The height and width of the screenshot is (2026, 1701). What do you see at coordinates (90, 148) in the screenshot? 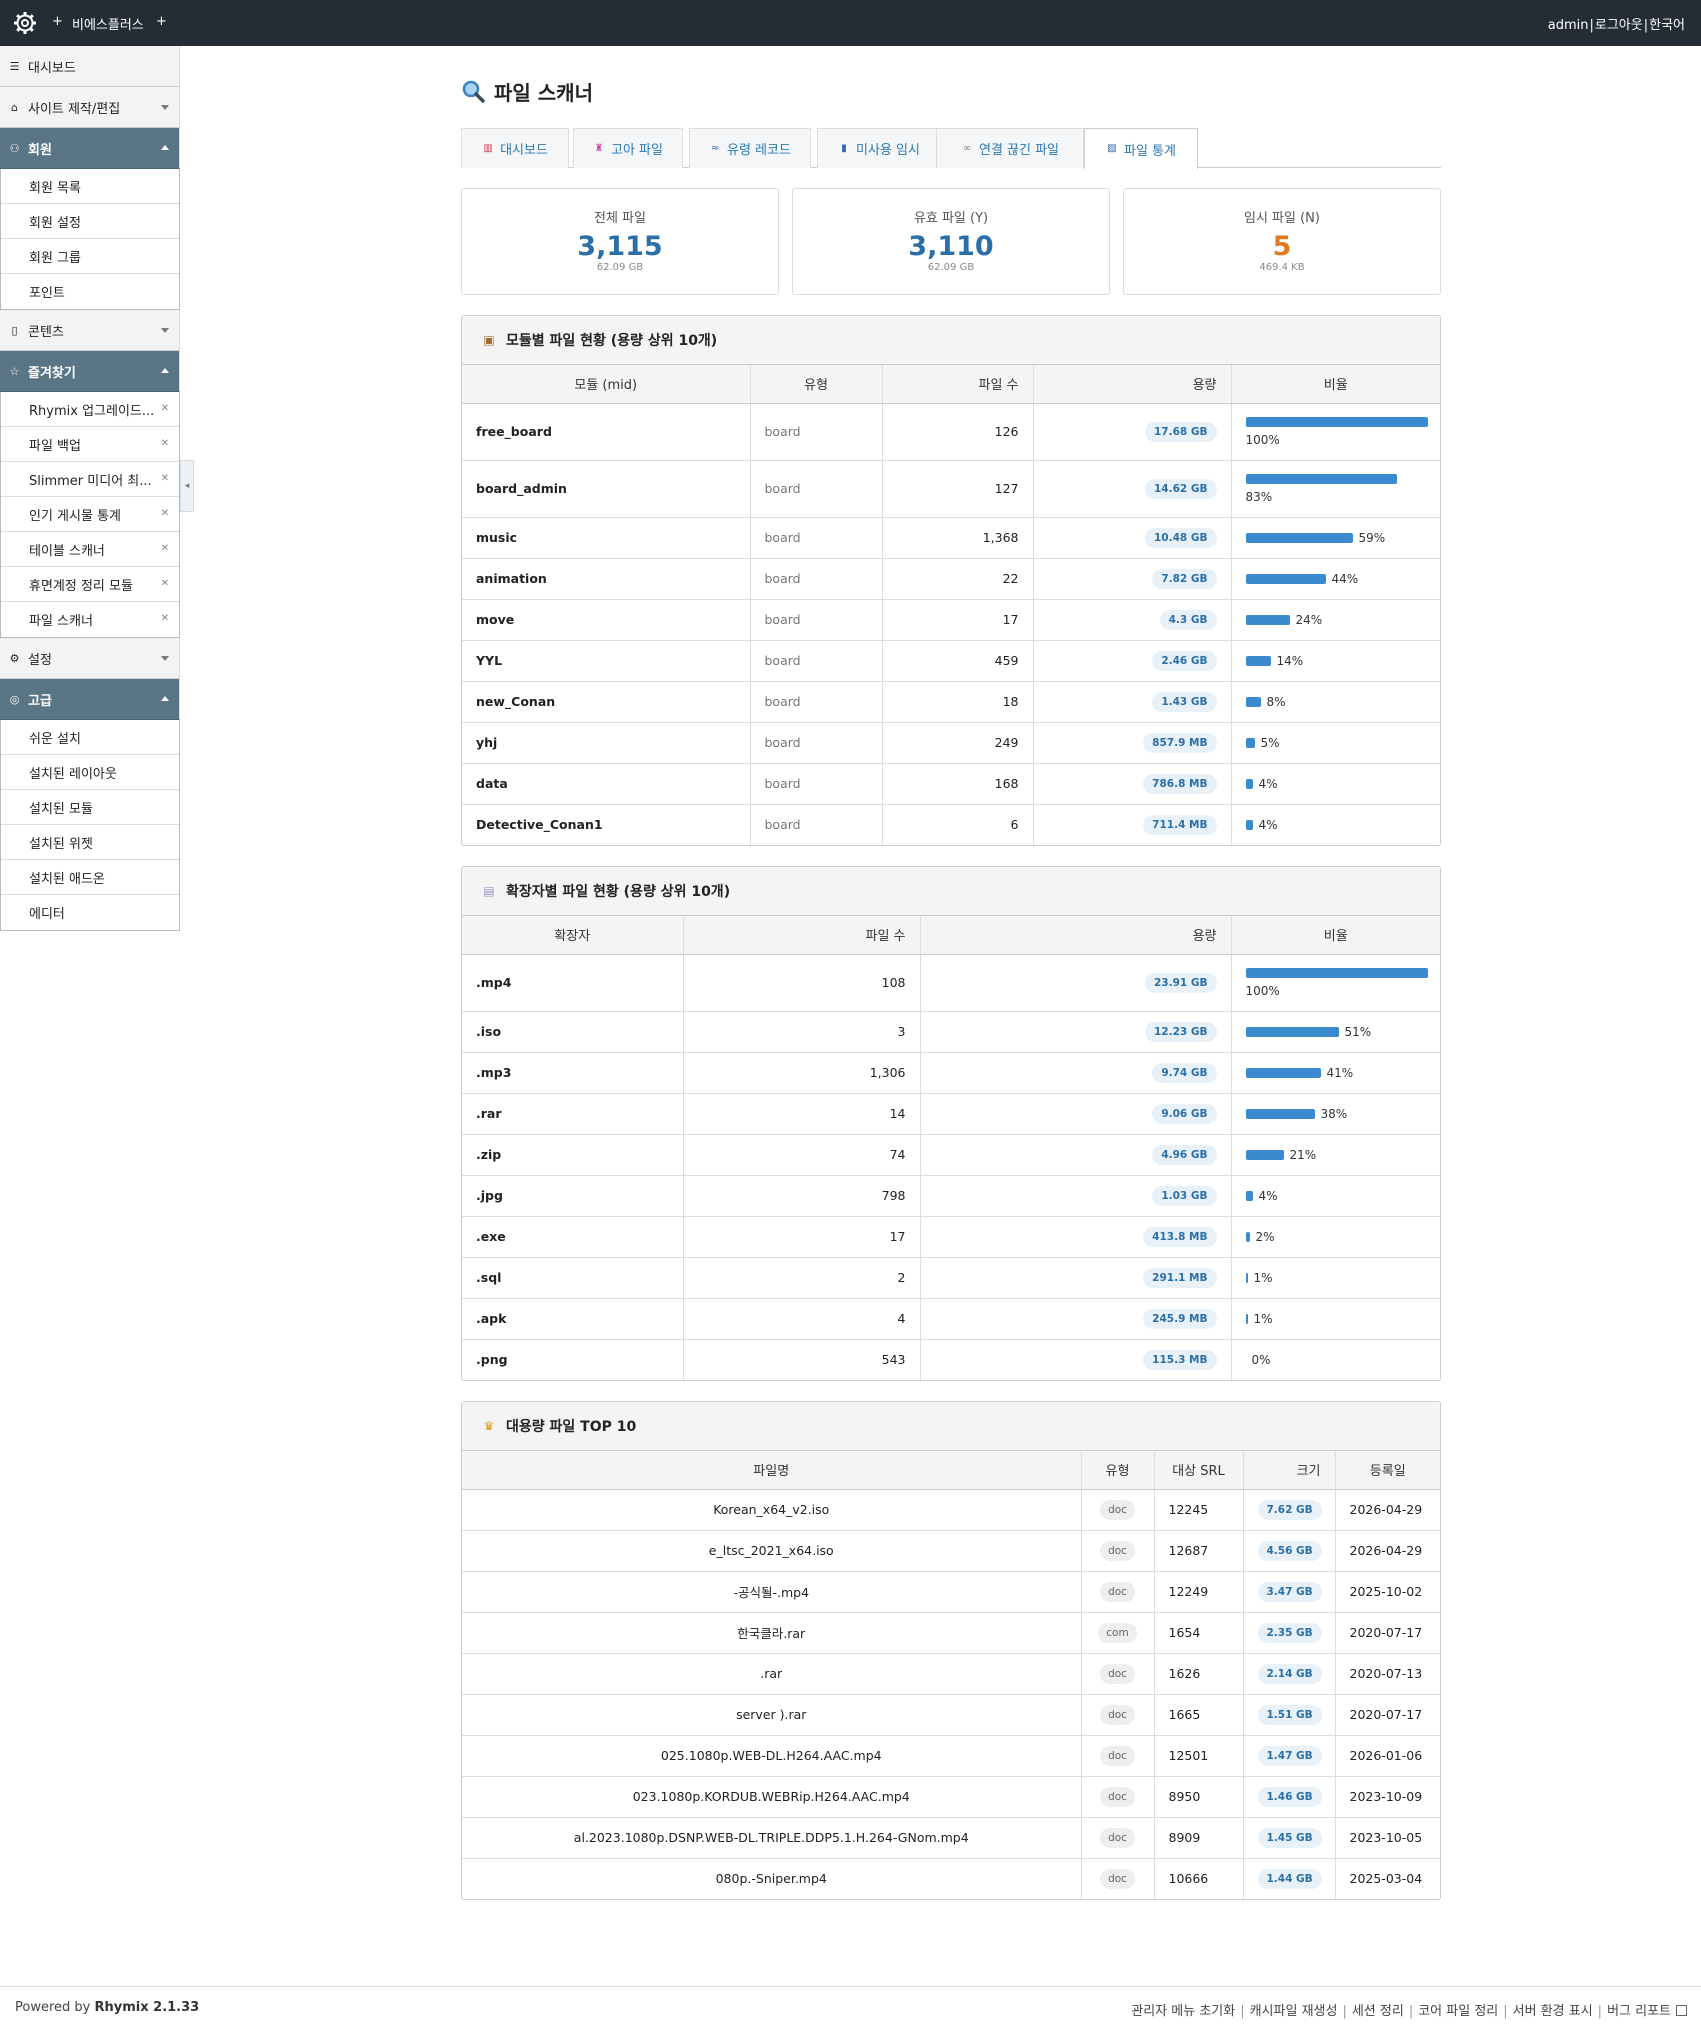
I see `sidebar-item-member: ⚇ 회원` at bounding box center [90, 148].